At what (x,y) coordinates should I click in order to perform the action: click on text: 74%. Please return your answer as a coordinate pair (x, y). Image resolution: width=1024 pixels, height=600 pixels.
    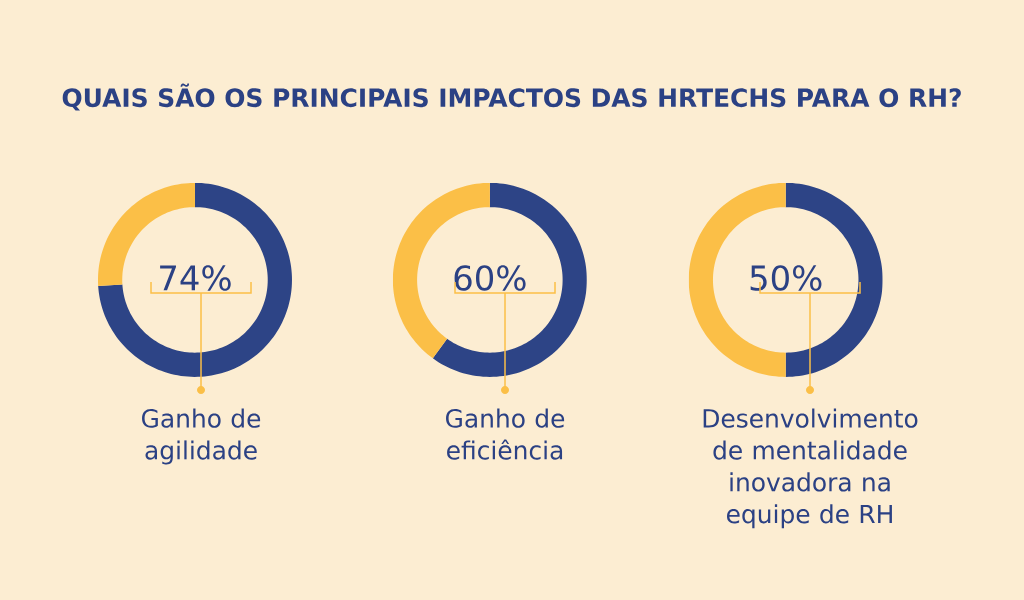
    Looking at the image, I should click on (195, 278).